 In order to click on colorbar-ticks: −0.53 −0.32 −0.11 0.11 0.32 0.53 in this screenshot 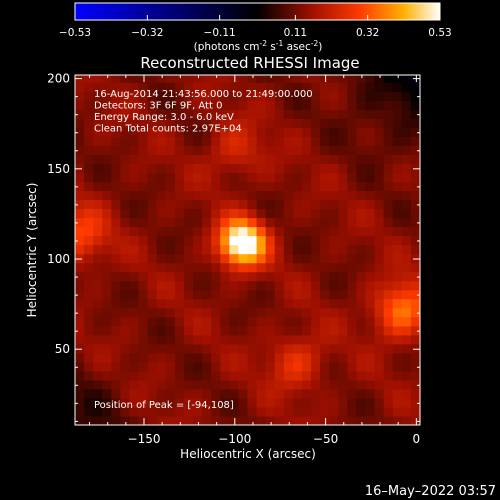, I will do `click(255, 27)`.